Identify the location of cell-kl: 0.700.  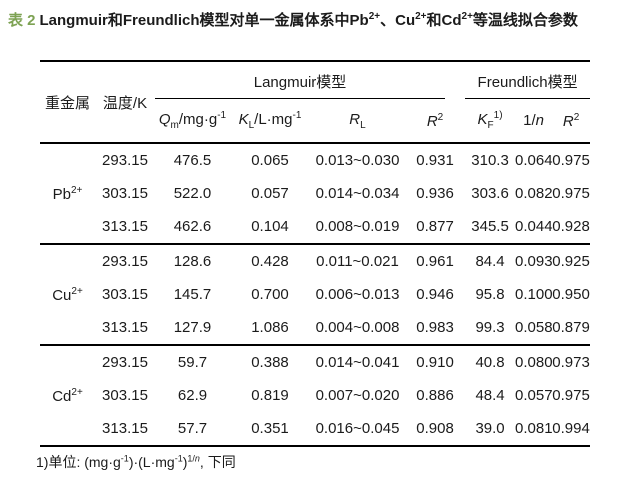
(270, 294).